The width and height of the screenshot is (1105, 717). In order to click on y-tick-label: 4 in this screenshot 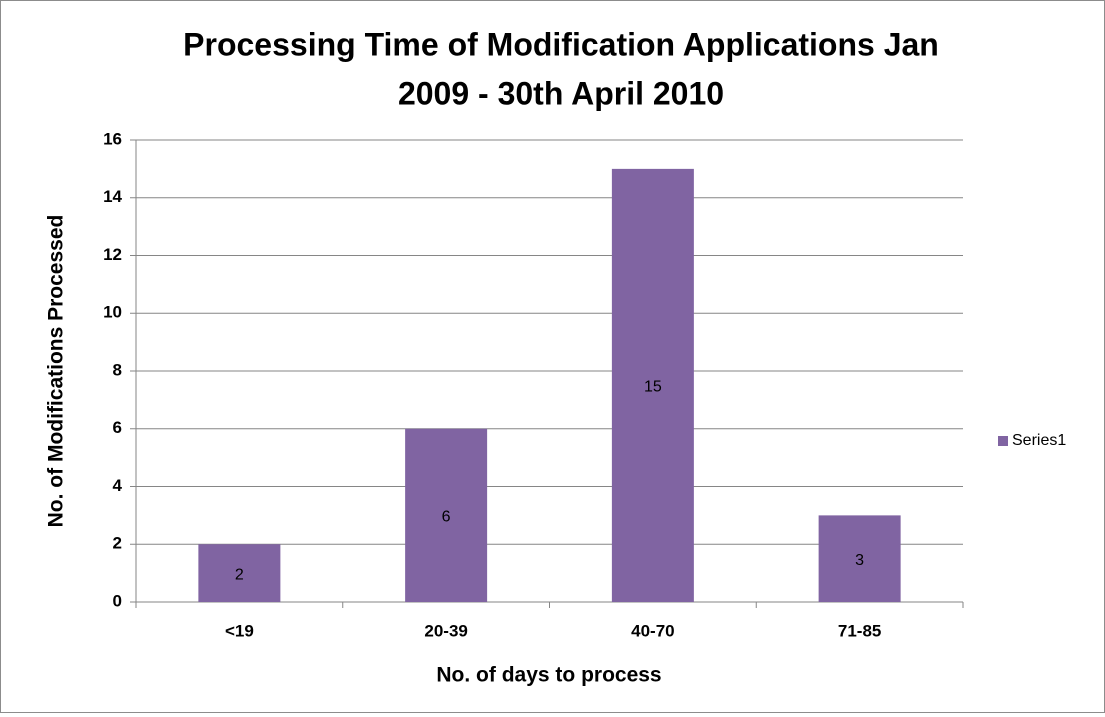, I will do `click(118, 485)`.